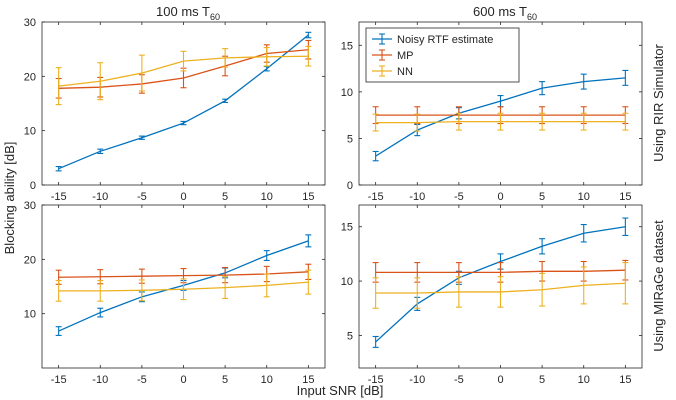 This screenshot has height=400, width=676. Describe the element at coordinates (445, 40) in the screenshot. I see `legend-label-noisy: Noisy RTF estimate` at that location.